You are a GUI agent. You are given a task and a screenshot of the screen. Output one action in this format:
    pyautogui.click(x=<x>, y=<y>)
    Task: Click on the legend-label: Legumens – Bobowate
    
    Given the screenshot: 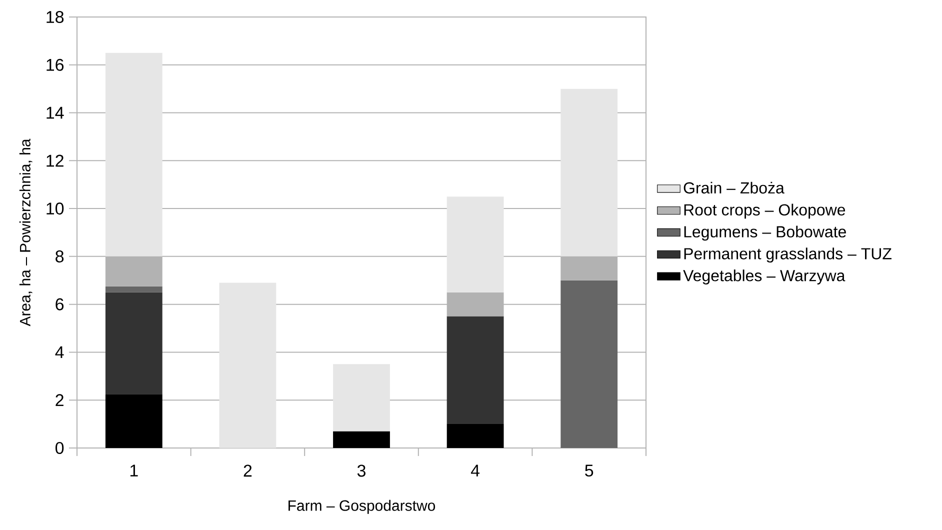 What is the action you would take?
    pyautogui.click(x=765, y=233)
    